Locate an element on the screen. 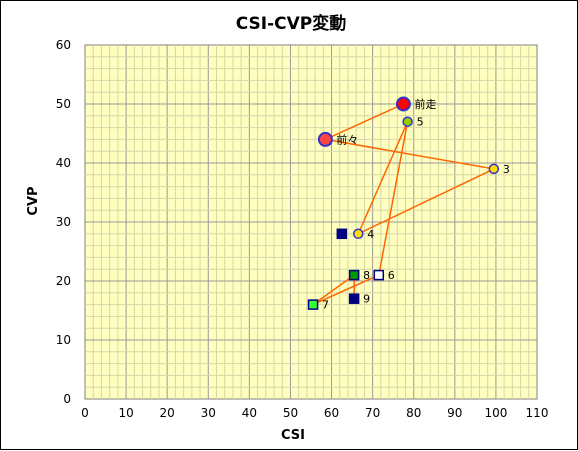 The width and height of the screenshot is (578, 451). x-tick-label: 50 is located at coordinates (290, 413).